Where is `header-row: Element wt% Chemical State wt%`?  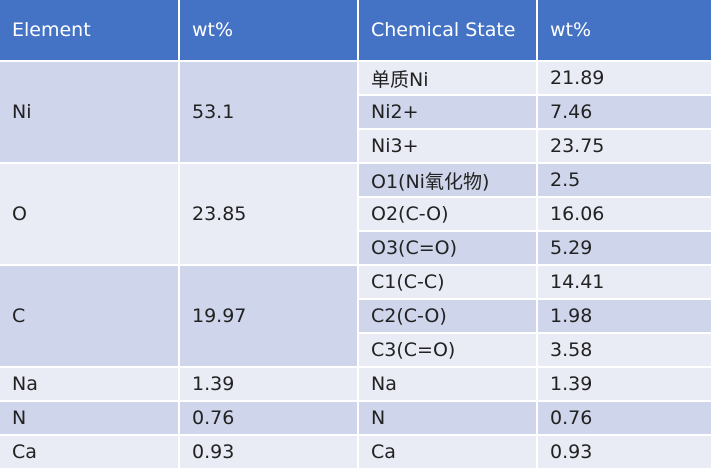 header-row: Element wt% Chemical State wt% is located at coordinates (355, 30).